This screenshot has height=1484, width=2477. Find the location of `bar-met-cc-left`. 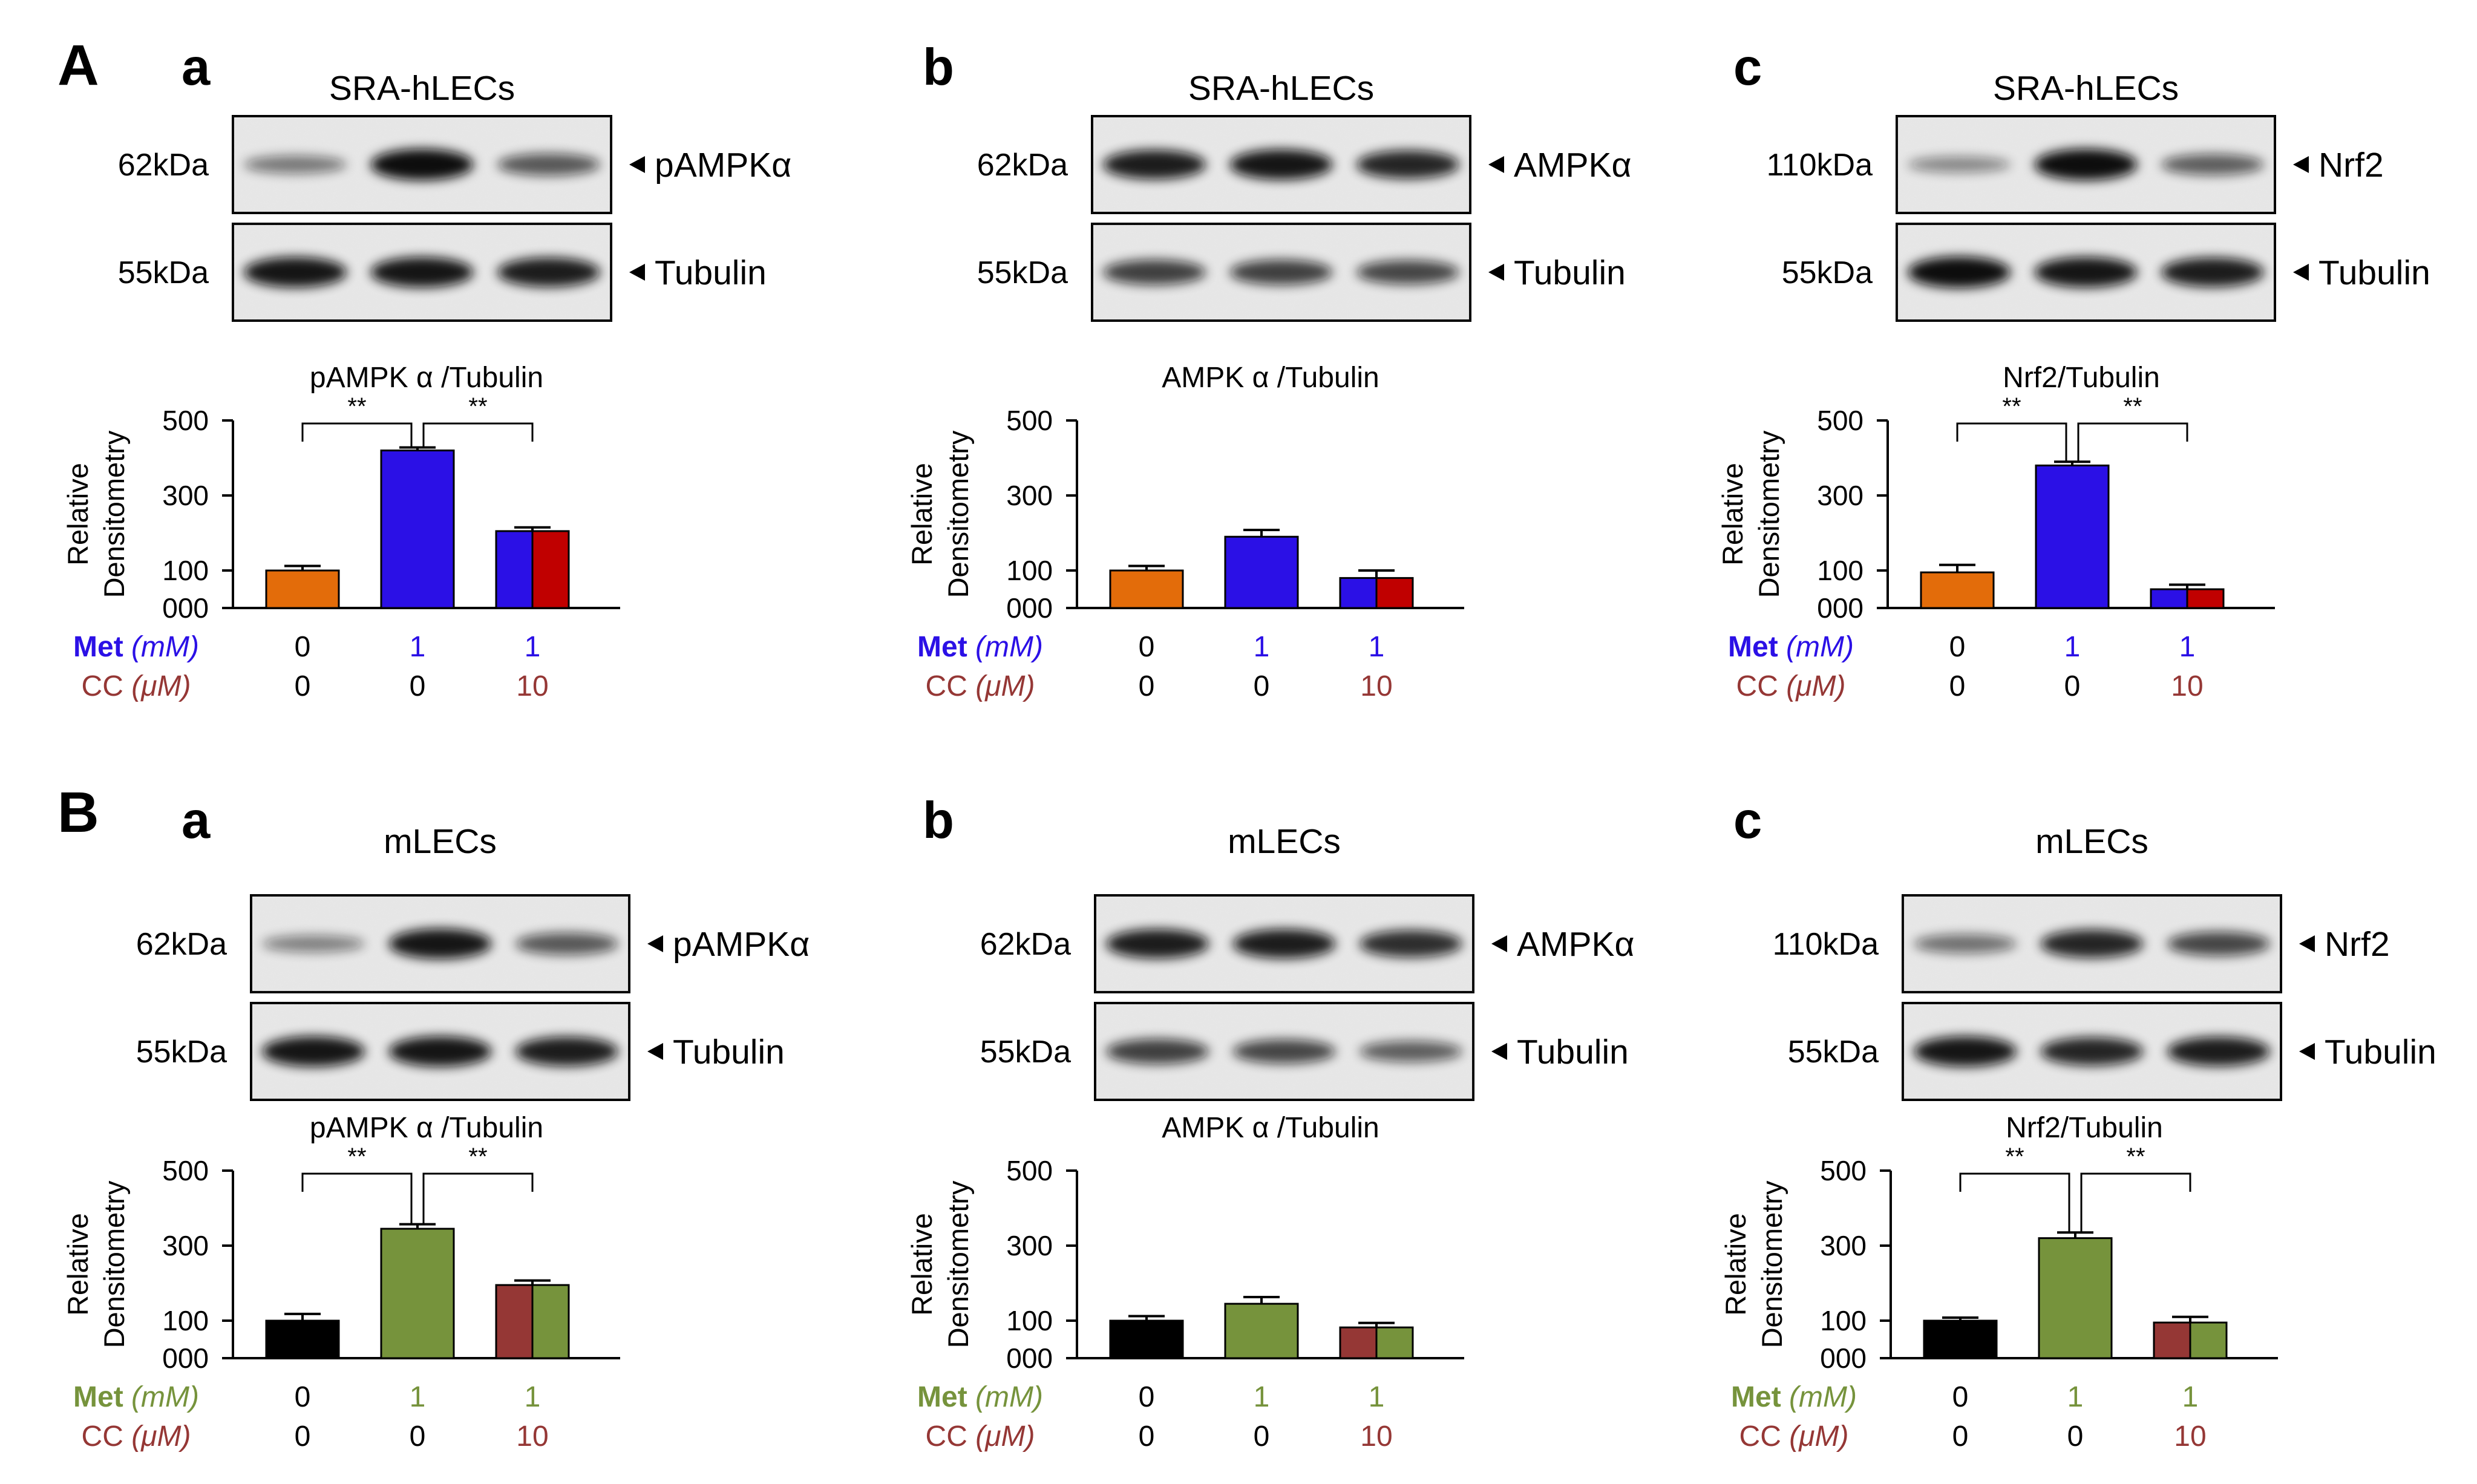

bar-met-cc-left is located at coordinates (514, 1321).